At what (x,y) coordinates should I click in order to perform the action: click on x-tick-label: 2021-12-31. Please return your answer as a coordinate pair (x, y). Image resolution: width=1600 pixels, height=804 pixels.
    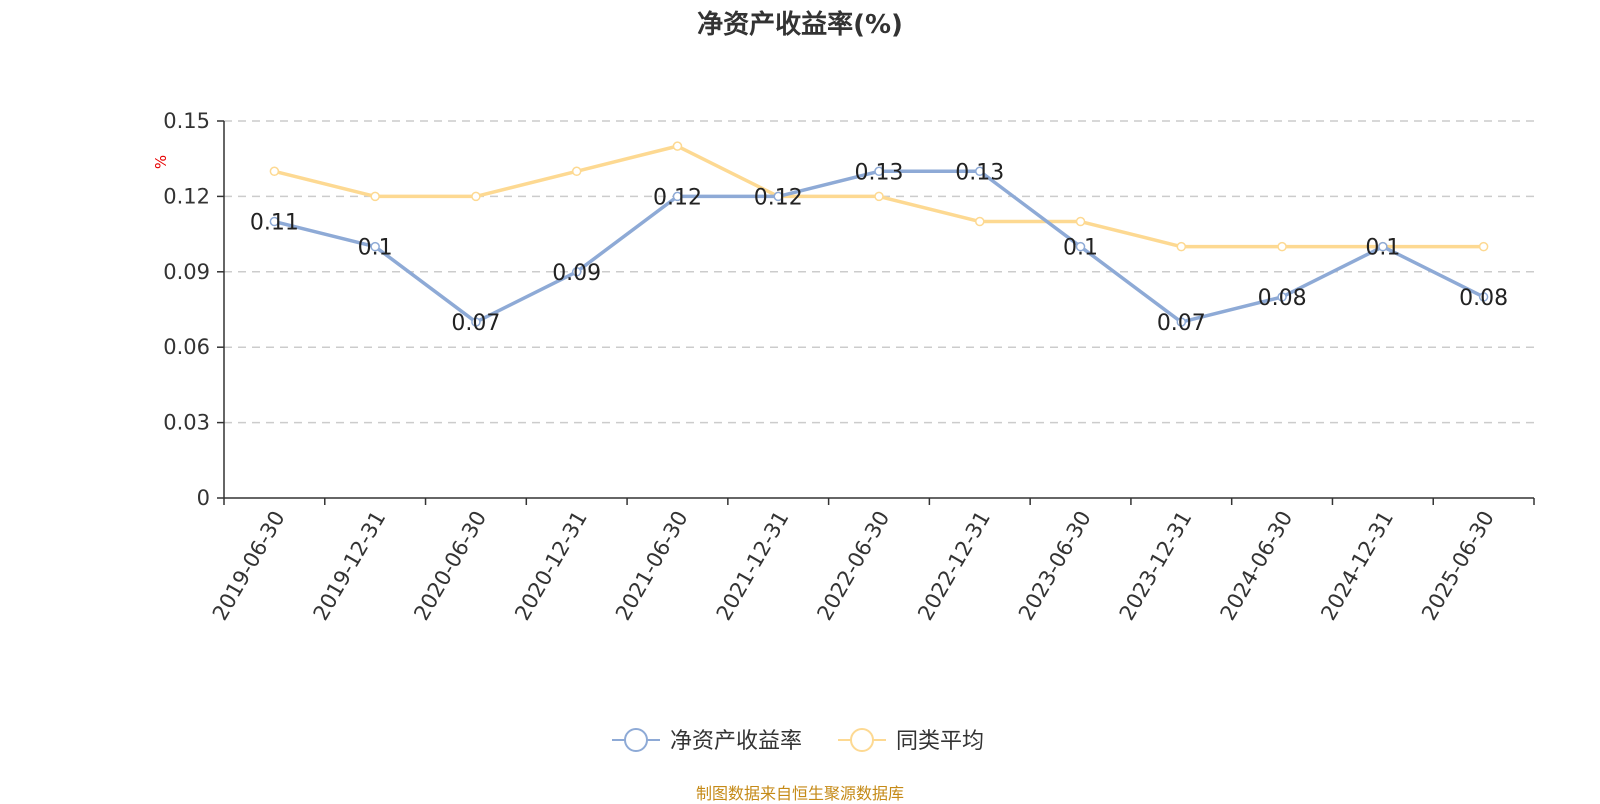
    Looking at the image, I should click on (753, 566).